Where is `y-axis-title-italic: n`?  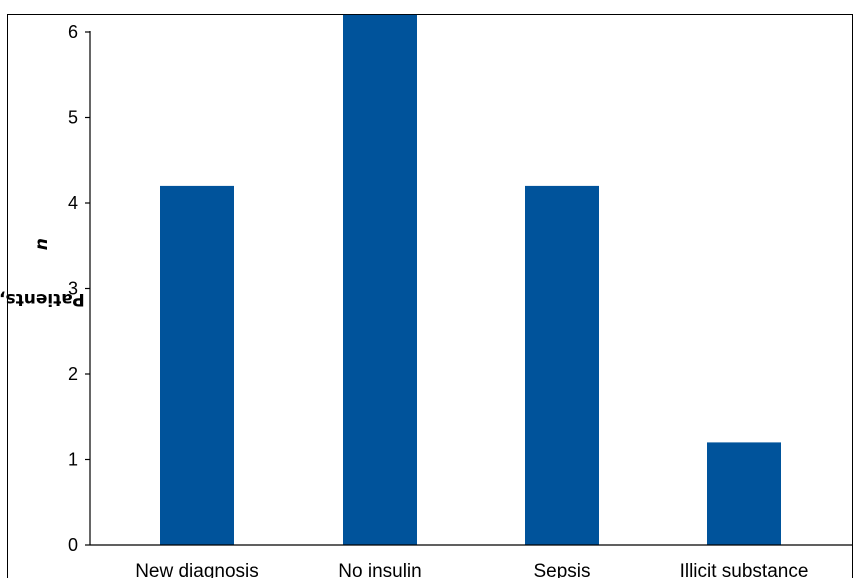
y-axis-title-italic: n is located at coordinates (42, 244).